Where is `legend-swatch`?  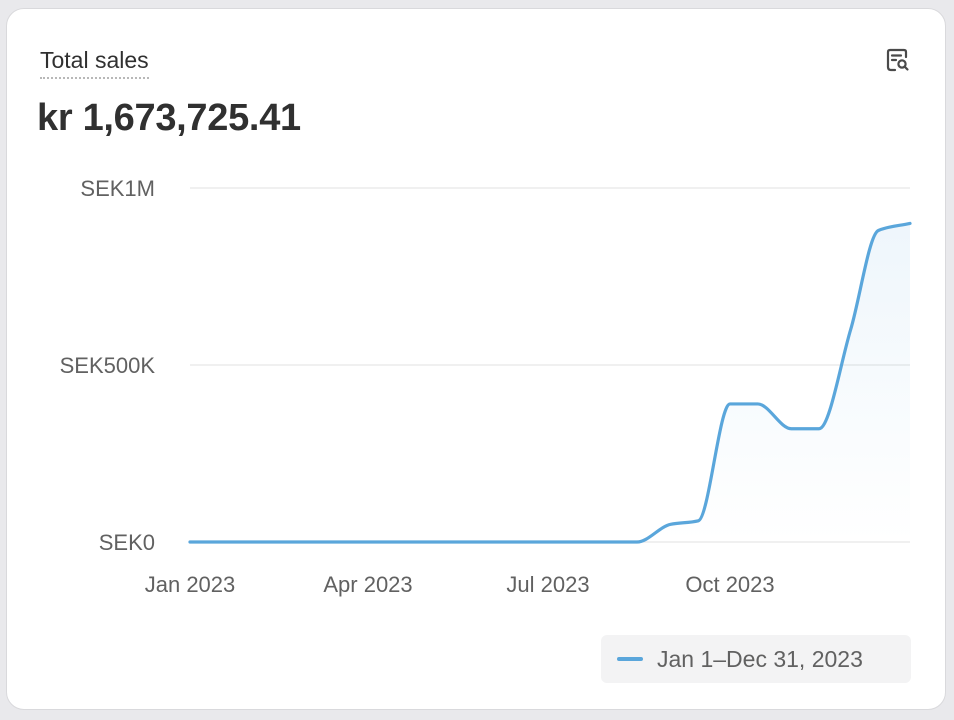
legend-swatch is located at coordinates (630, 659).